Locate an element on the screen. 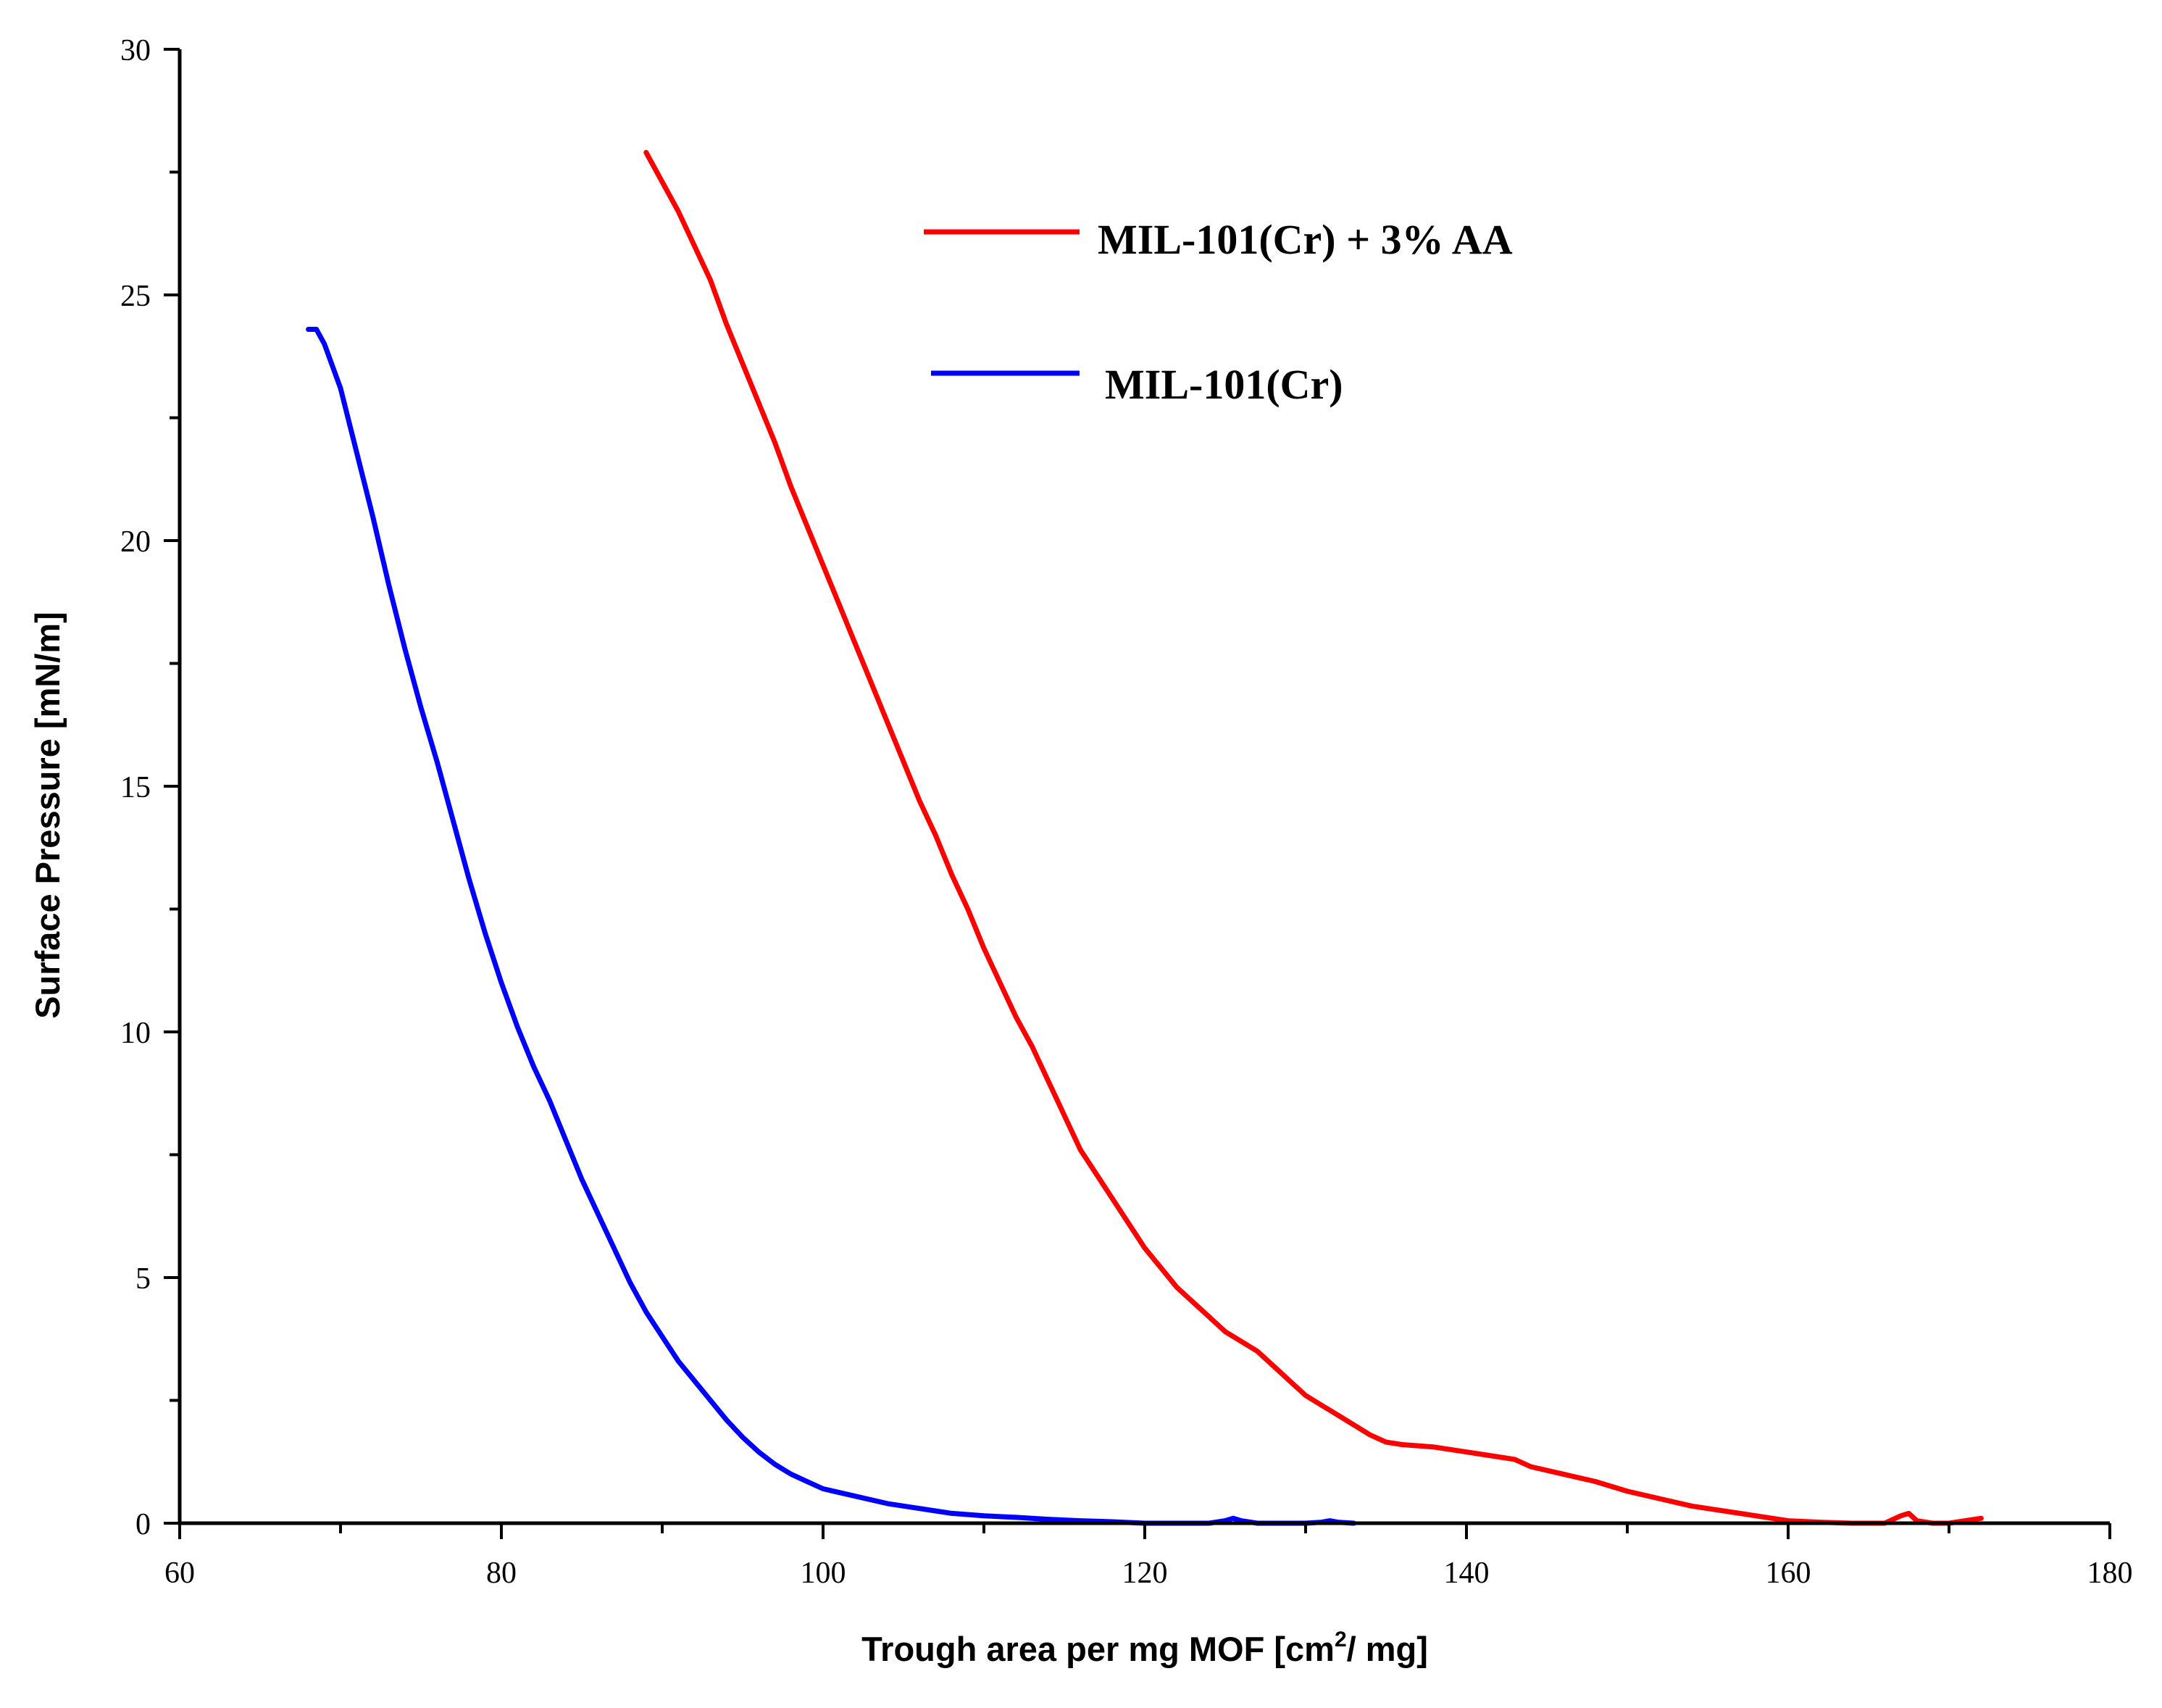  x-tick-label: 180 is located at coordinates (2110, 1574).